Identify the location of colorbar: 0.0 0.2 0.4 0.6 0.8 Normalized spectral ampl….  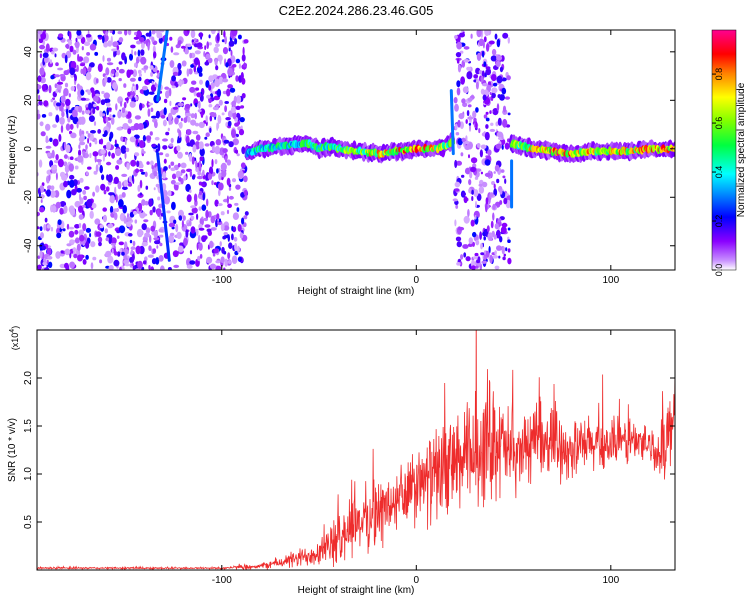
(729, 152).